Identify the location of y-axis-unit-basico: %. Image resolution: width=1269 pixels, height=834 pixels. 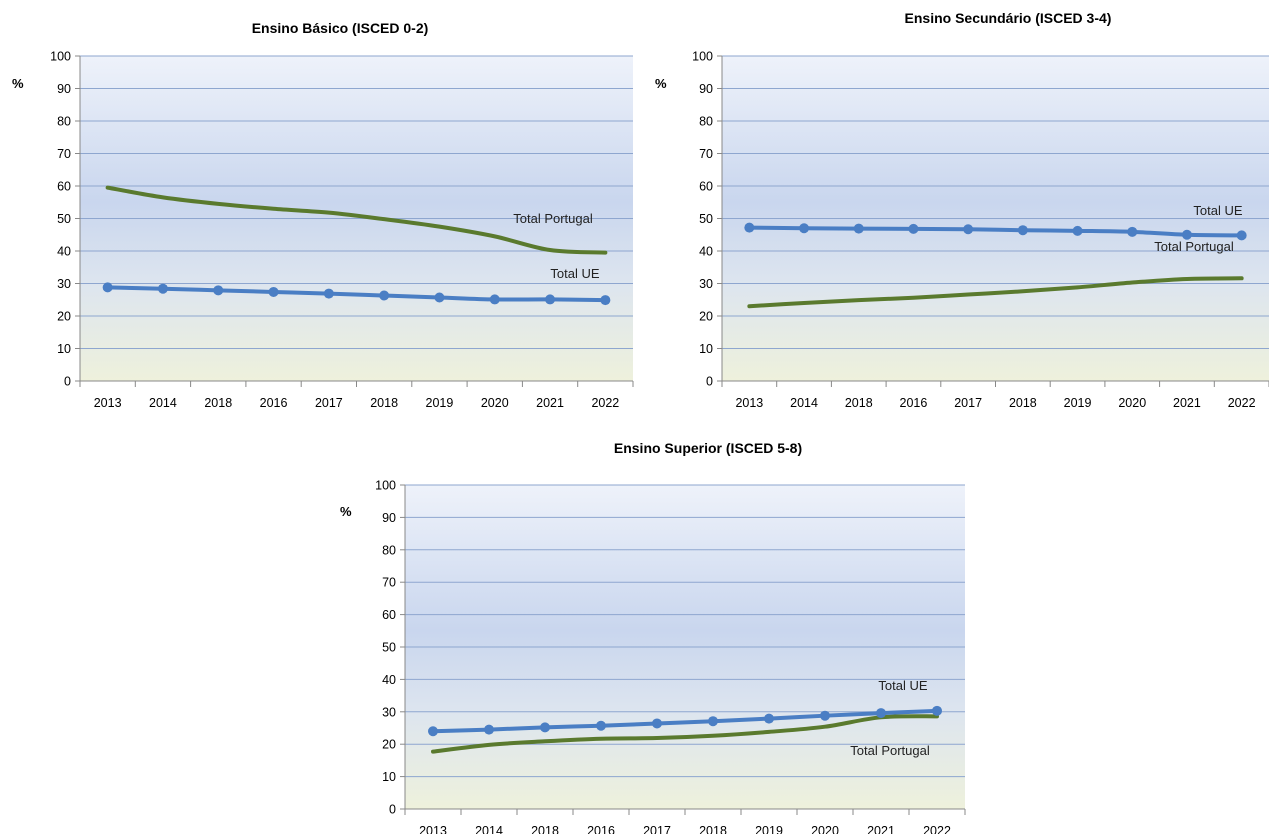
(18, 83).